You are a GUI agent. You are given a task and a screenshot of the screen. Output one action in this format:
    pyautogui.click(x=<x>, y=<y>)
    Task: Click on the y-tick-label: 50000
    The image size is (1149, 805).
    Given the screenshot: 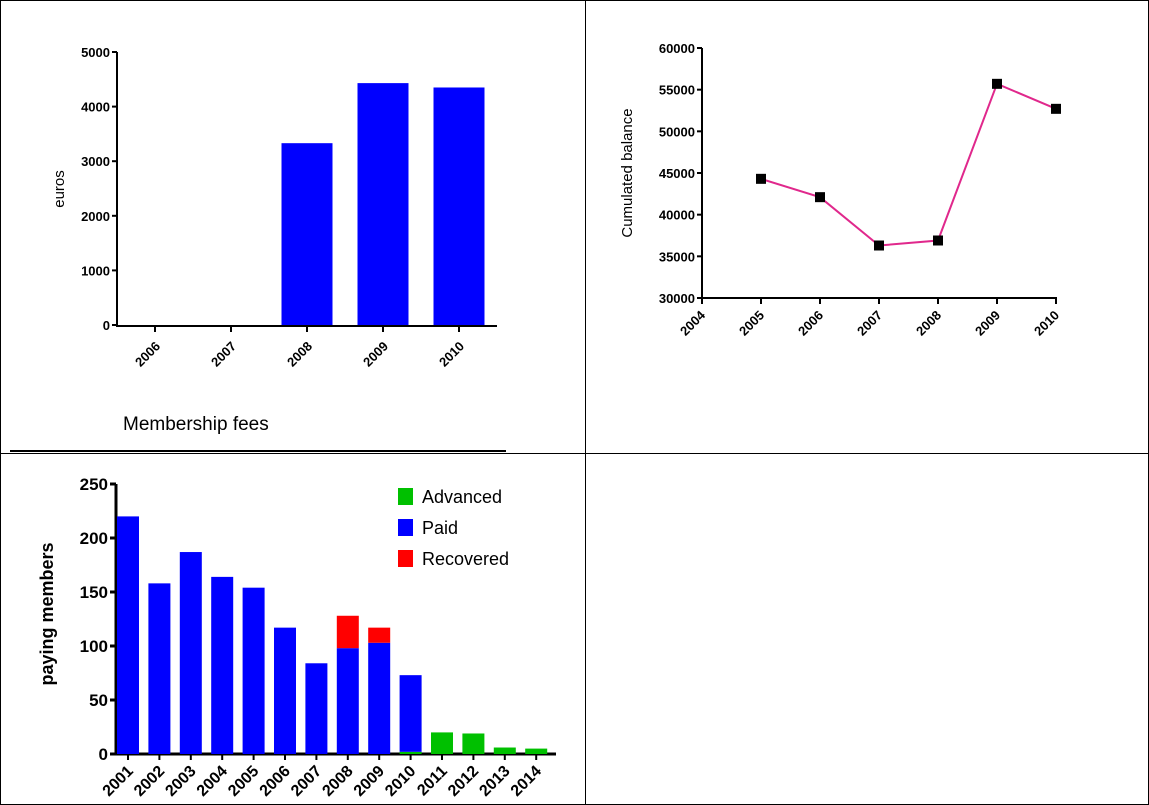 What is the action you would take?
    pyautogui.click(x=677, y=131)
    